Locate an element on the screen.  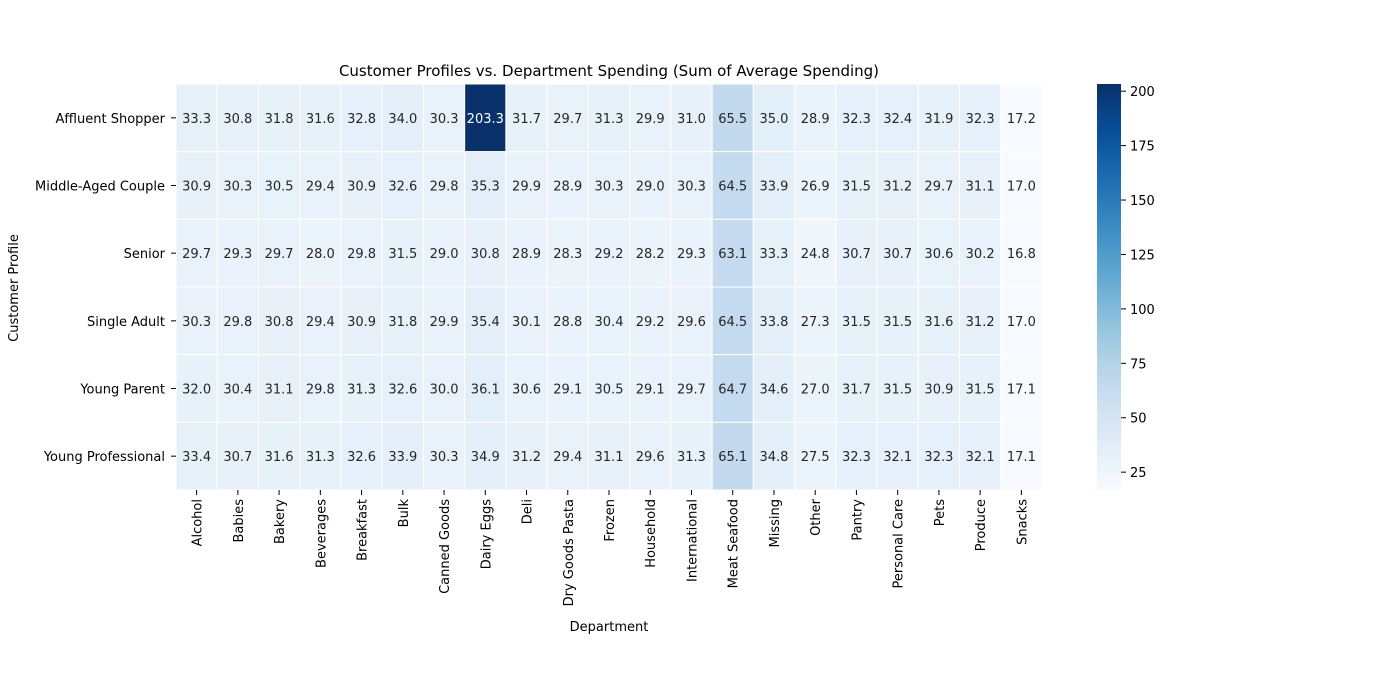
cell-value-label: 33.9 is located at coordinates (402, 457).